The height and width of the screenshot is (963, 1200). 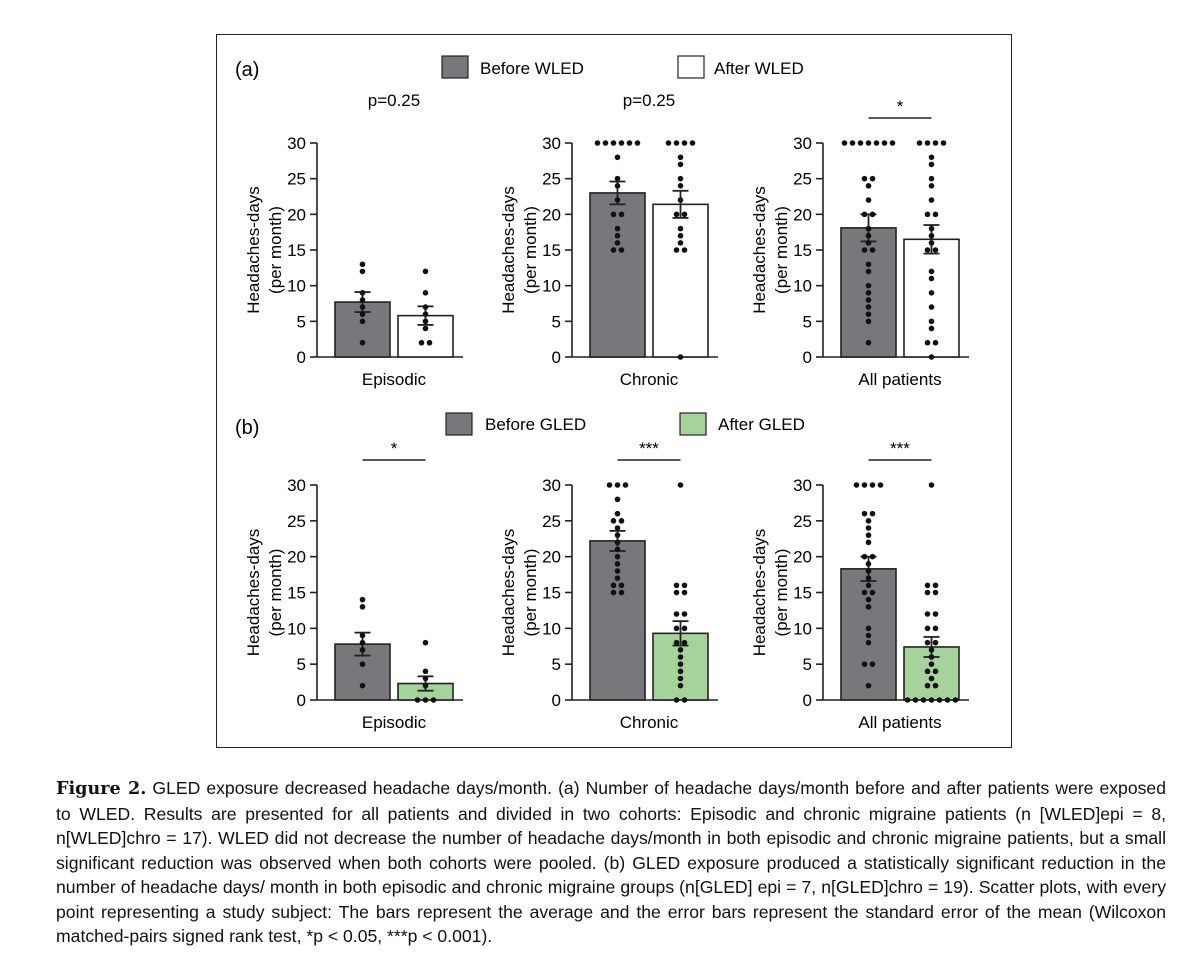 I want to click on panel-a-label: (a), so click(x=247, y=70).